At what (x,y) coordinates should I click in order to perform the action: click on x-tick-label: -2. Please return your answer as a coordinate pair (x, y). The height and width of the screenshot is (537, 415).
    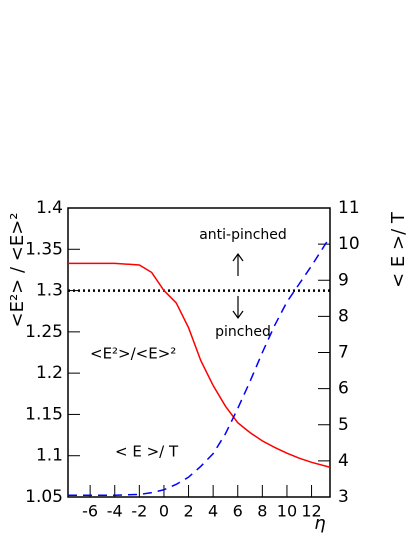
    Looking at the image, I should click on (139, 511).